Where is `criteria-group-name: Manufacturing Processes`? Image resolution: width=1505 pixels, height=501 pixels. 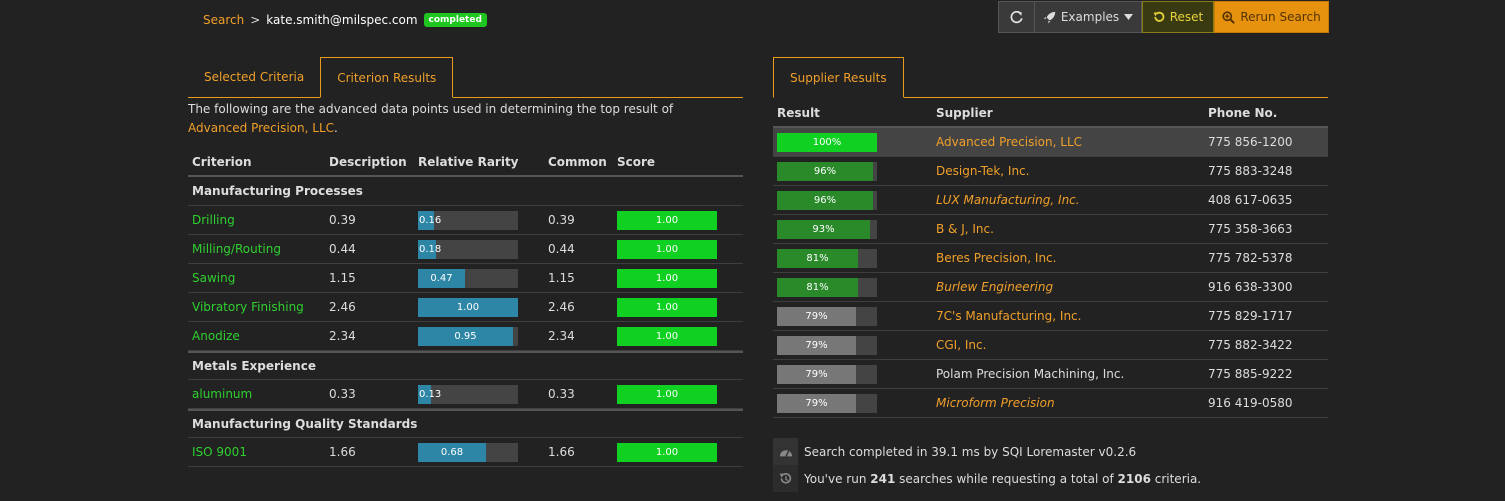 criteria-group-name: Manufacturing Processes is located at coordinates (277, 191).